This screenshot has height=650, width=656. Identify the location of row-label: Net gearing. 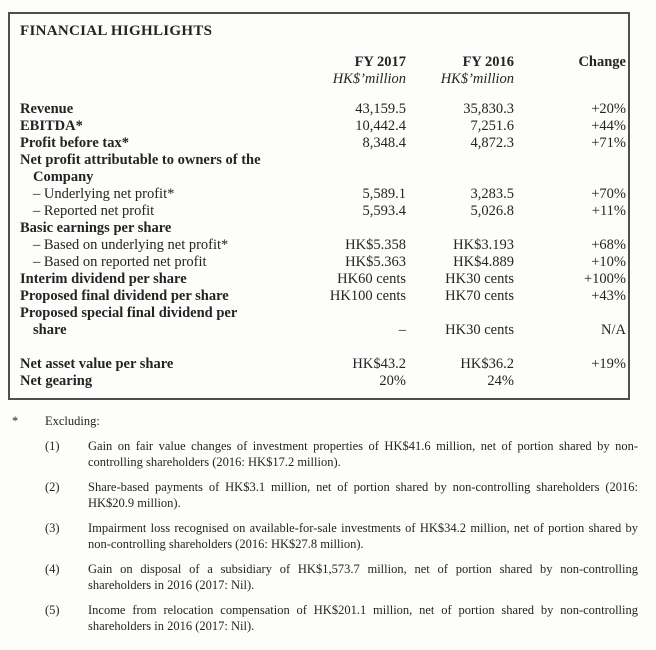
(56, 381).